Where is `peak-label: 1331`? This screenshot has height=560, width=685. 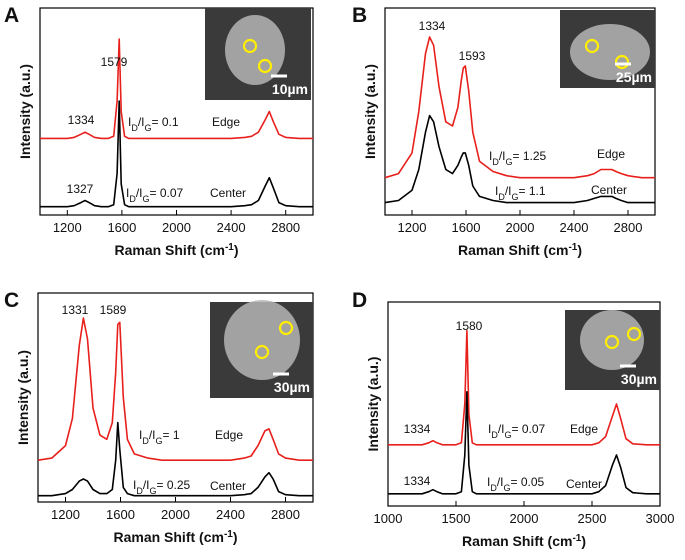
peak-label: 1331 is located at coordinates (75, 310).